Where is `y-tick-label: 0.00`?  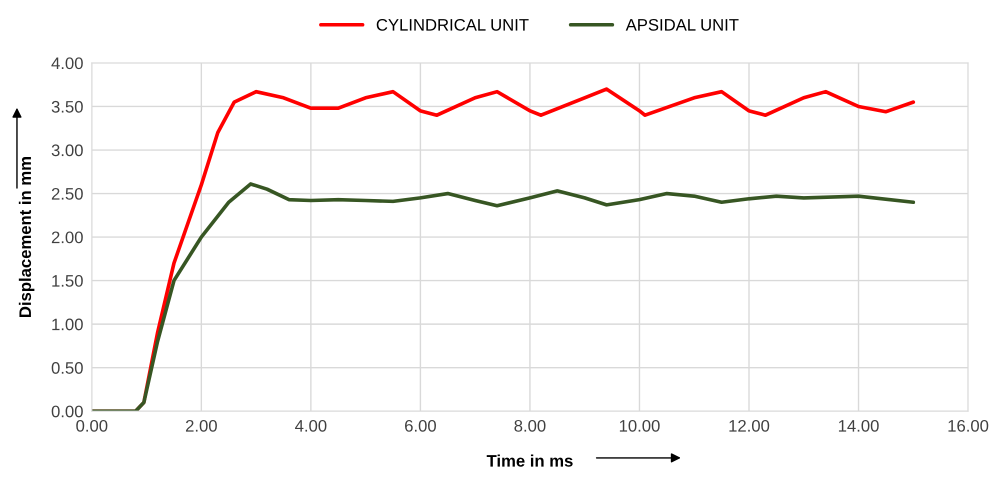 y-tick-label: 0.00 is located at coordinates (67, 412).